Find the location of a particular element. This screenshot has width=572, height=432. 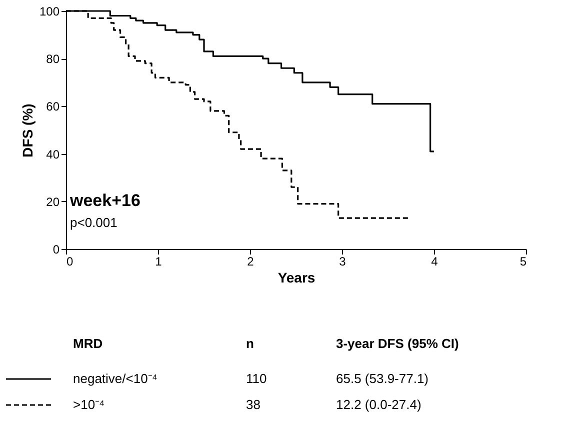

annotation: p<0.001 is located at coordinates (94, 222).